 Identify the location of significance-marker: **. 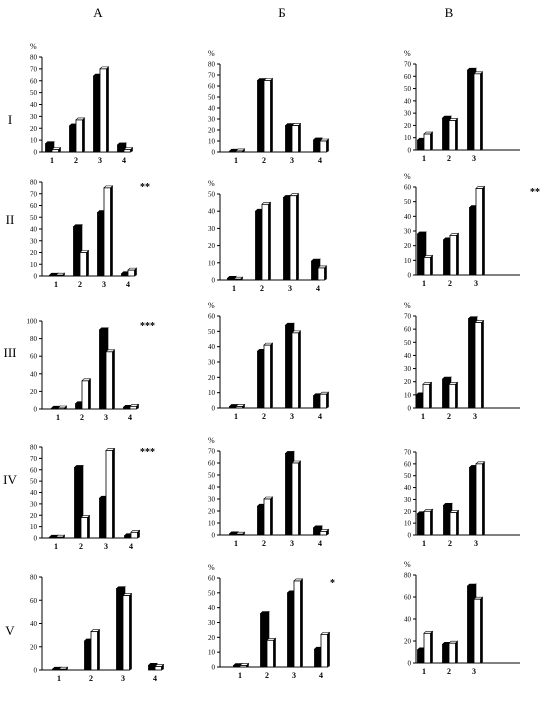
(535, 192).